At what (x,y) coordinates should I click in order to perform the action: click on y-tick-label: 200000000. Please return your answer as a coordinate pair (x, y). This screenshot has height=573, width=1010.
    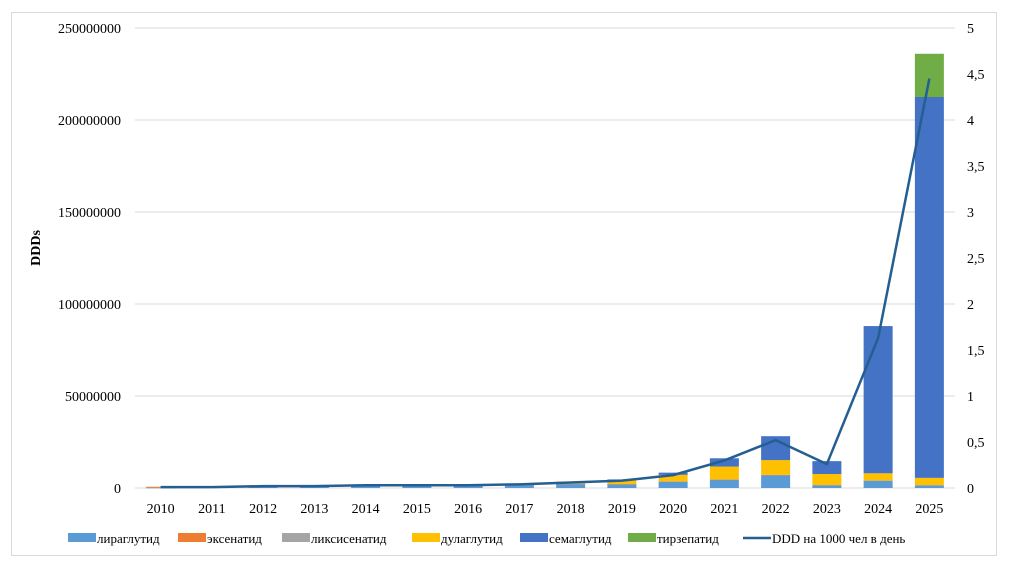
    Looking at the image, I should click on (89, 121).